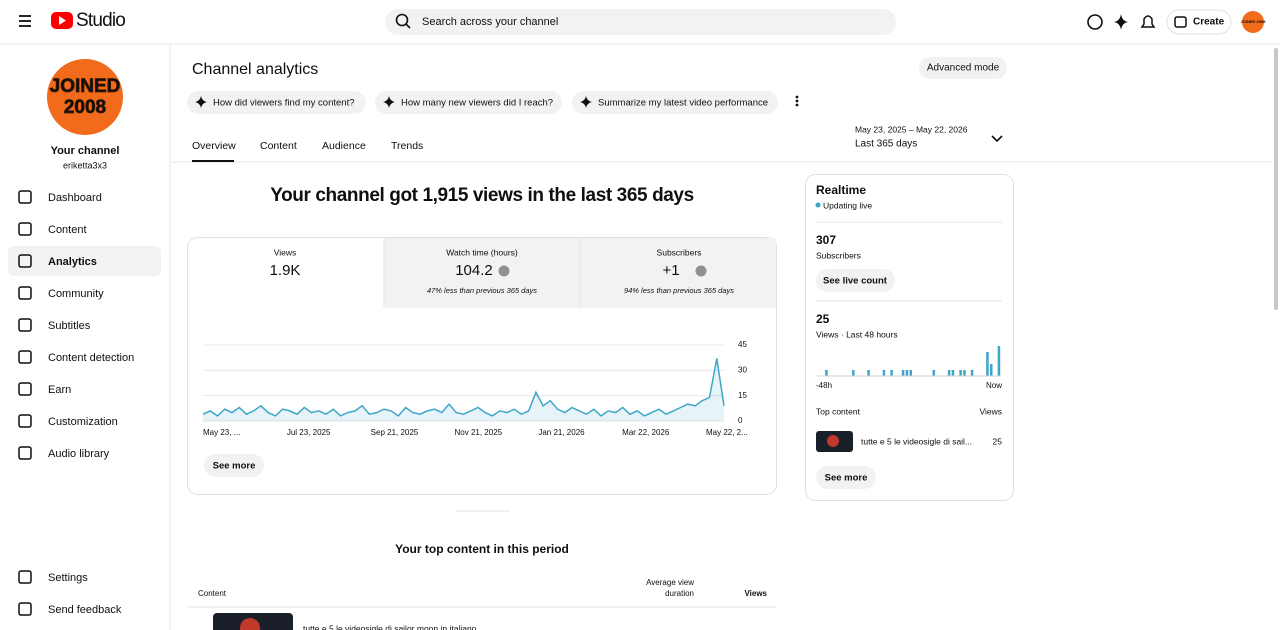 This screenshot has height=630, width=1280. Describe the element at coordinates (482, 252) in the screenshot. I see `metric-label: Watch time (hours)` at that location.